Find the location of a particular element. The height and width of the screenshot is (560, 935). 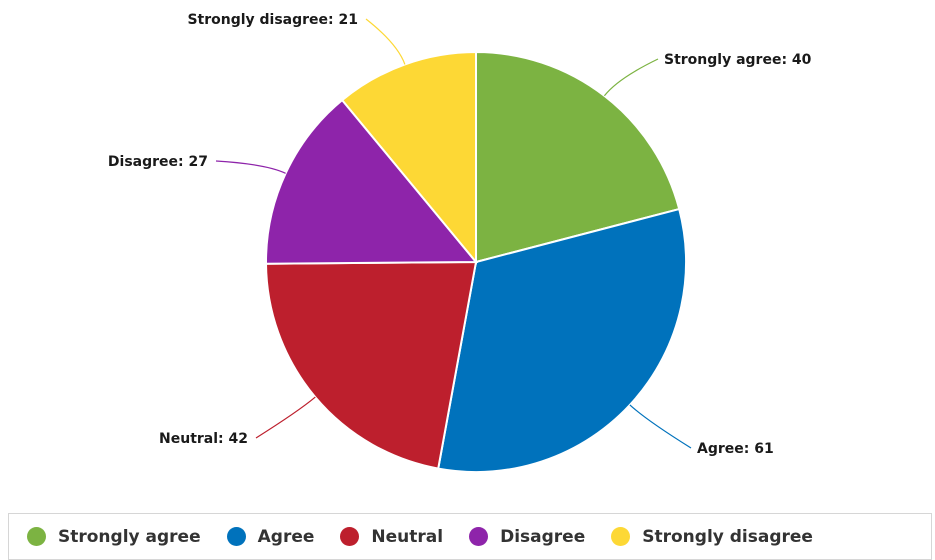

legend-item-strongly-disagree: Strongly disagree is located at coordinates (712, 537).